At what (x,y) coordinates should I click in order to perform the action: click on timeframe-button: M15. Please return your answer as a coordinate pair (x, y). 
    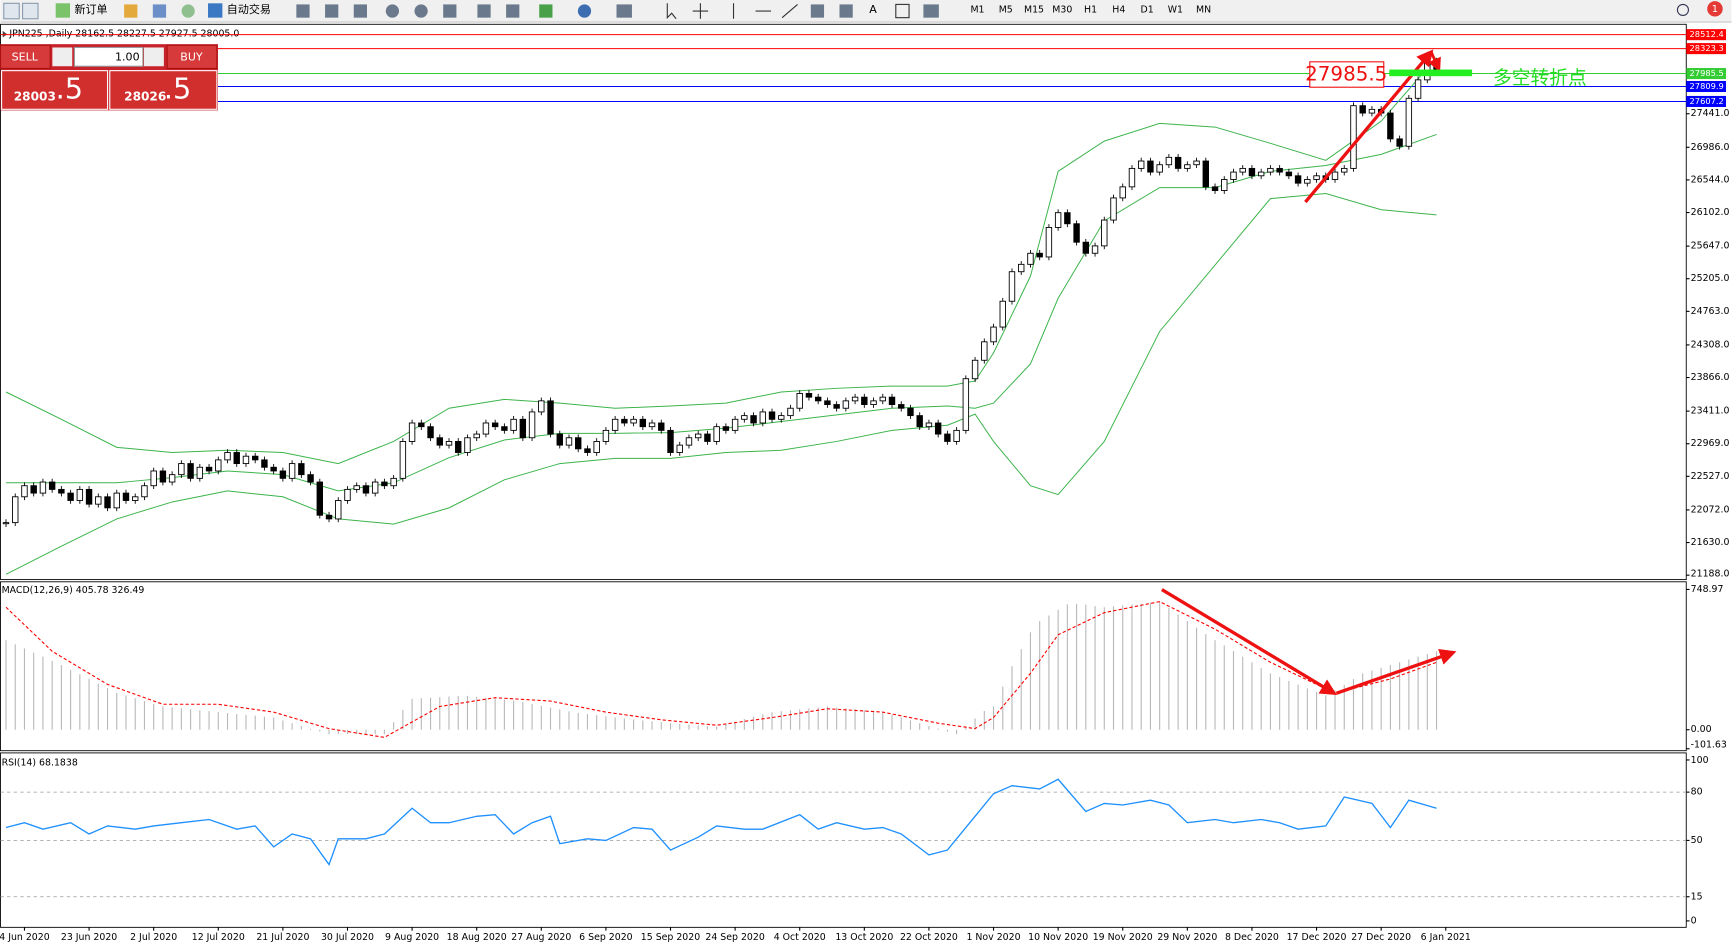
    Looking at the image, I should click on (1034, 9).